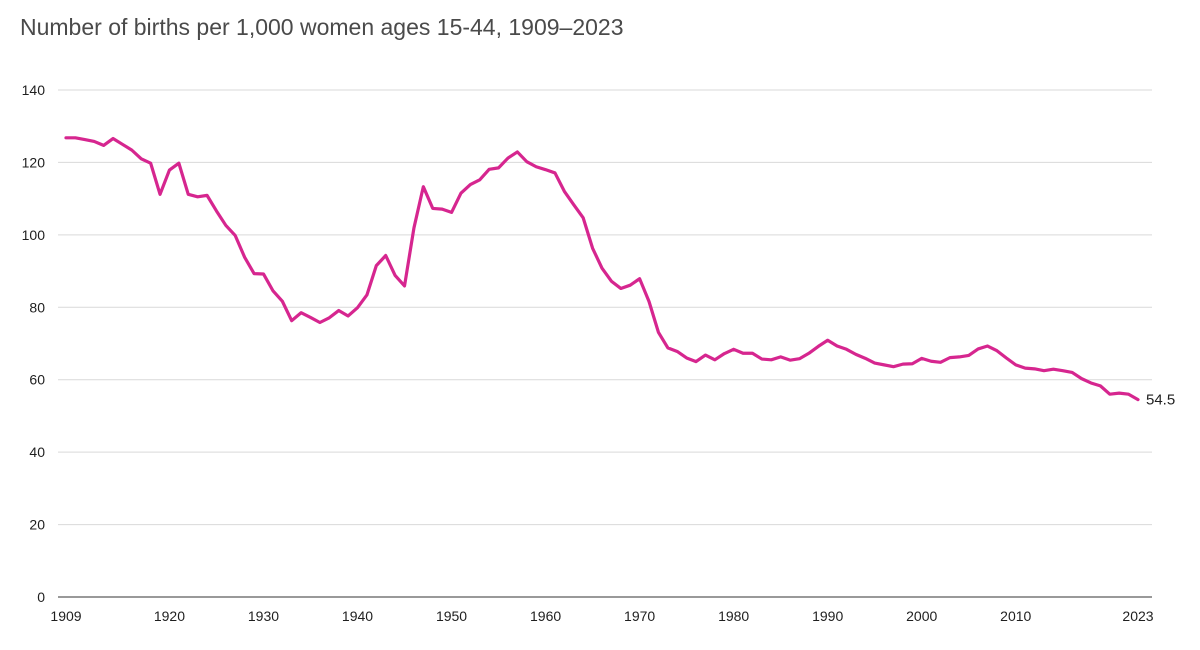 Image resolution: width=1200 pixels, height=650 pixels. What do you see at coordinates (34, 162) in the screenshot?
I see `y-tick-label: 120` at bounding box center [34, 162].